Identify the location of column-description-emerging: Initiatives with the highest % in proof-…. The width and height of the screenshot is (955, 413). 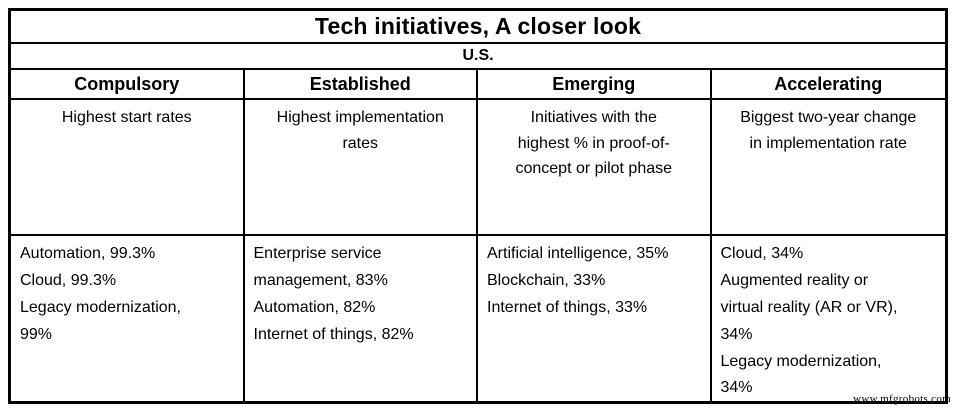
(595, 167).